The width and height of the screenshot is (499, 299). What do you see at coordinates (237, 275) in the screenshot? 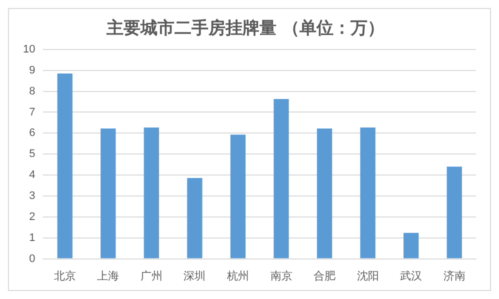
I see `x-tick-label: 杭州` at bounding box center [237, 275].